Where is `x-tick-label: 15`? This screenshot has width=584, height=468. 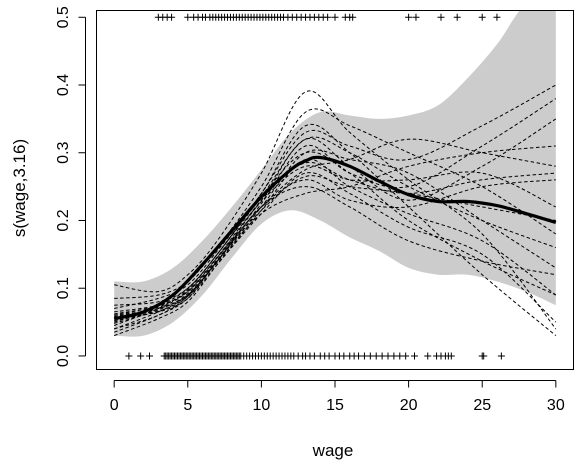 x-tick-label: 15 is located at coordinates (335, 405).